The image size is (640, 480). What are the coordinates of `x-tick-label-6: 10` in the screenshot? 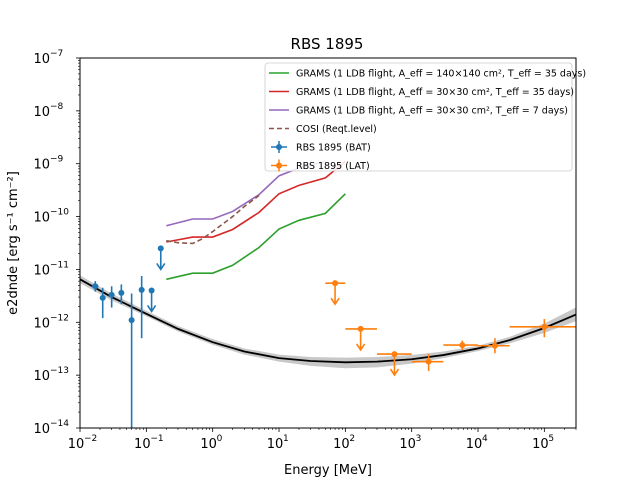 It's located at (474, 444).